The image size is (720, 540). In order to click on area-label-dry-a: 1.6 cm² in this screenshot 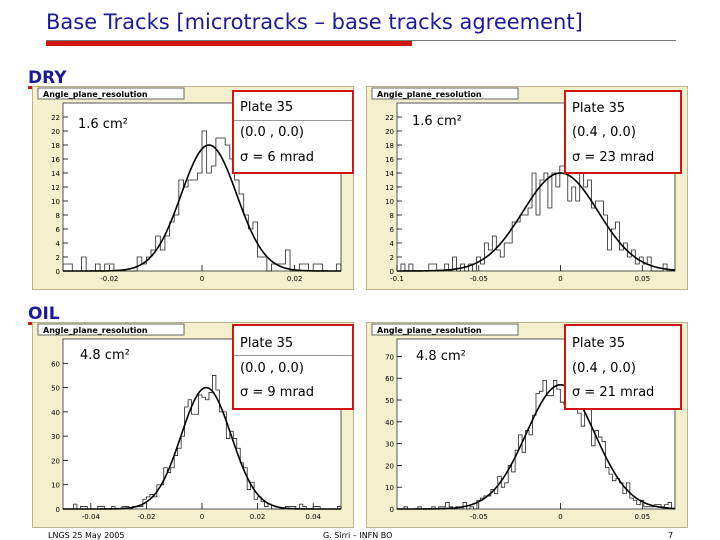, I will do `click(103, 124)`.